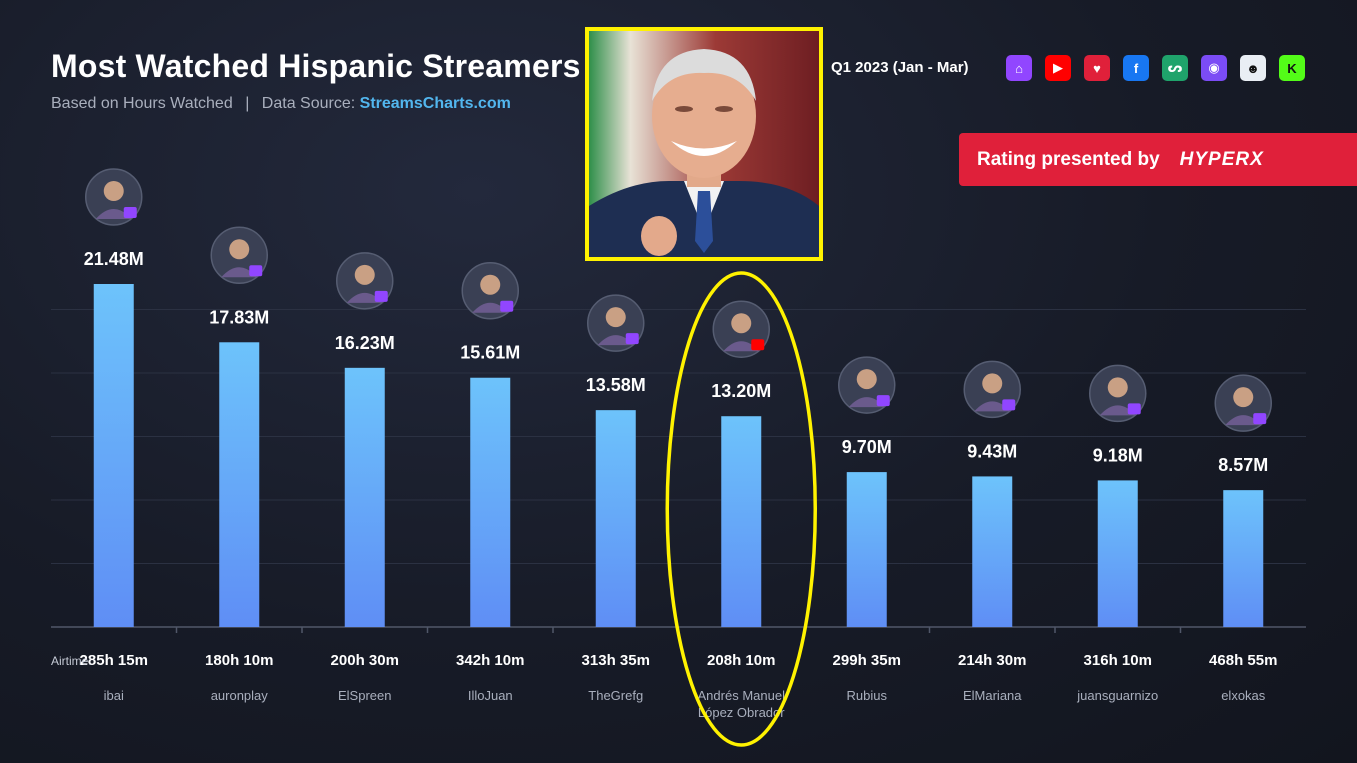  What do you see at coordinates (900, 67) in the screenshot?
I see `period-label: Q1 2023 (Jan - Mar)` at bounding box center [900, 67].